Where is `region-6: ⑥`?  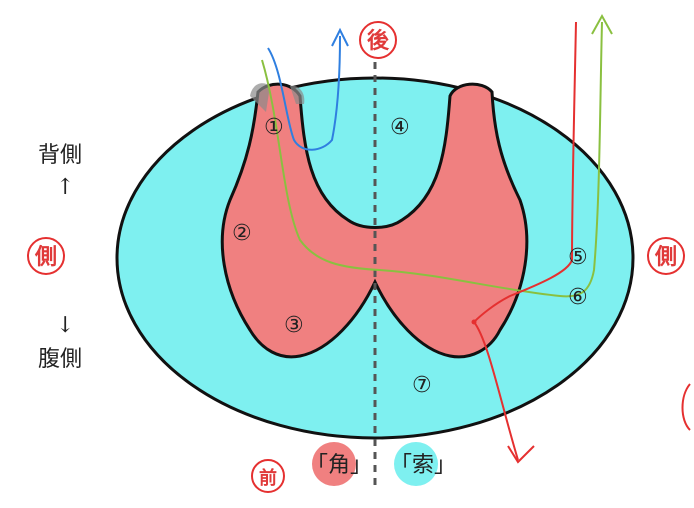 region-6: ⑥ is located at coordinates (578, 297).